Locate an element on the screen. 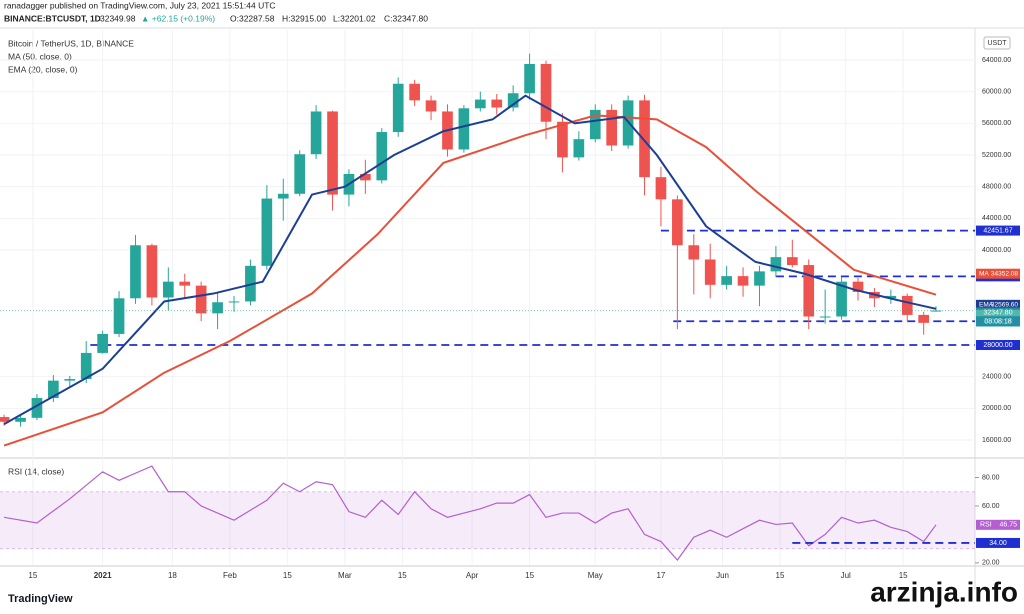 The width and height of the screenshot is (1024, 614). close: C:32347.80 is located at coordinates (406, 18).